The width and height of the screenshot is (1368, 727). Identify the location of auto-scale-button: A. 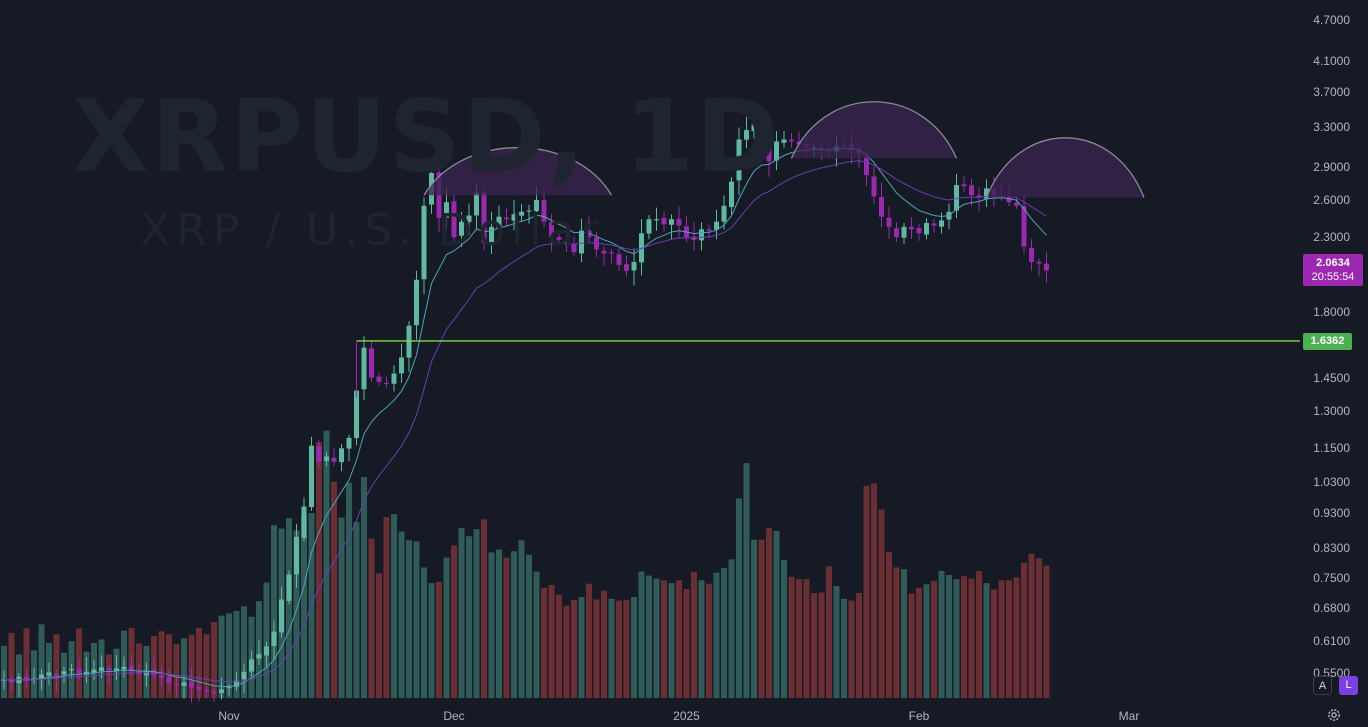
(1322, 685).